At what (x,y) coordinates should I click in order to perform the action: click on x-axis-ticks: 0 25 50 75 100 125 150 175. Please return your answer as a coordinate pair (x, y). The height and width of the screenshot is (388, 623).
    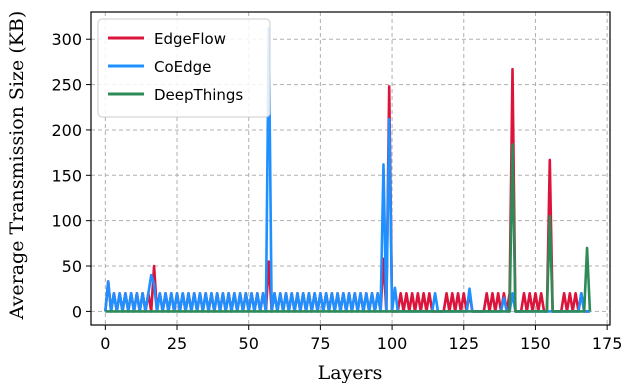
    Looking at the image, I should click on (361, 339).